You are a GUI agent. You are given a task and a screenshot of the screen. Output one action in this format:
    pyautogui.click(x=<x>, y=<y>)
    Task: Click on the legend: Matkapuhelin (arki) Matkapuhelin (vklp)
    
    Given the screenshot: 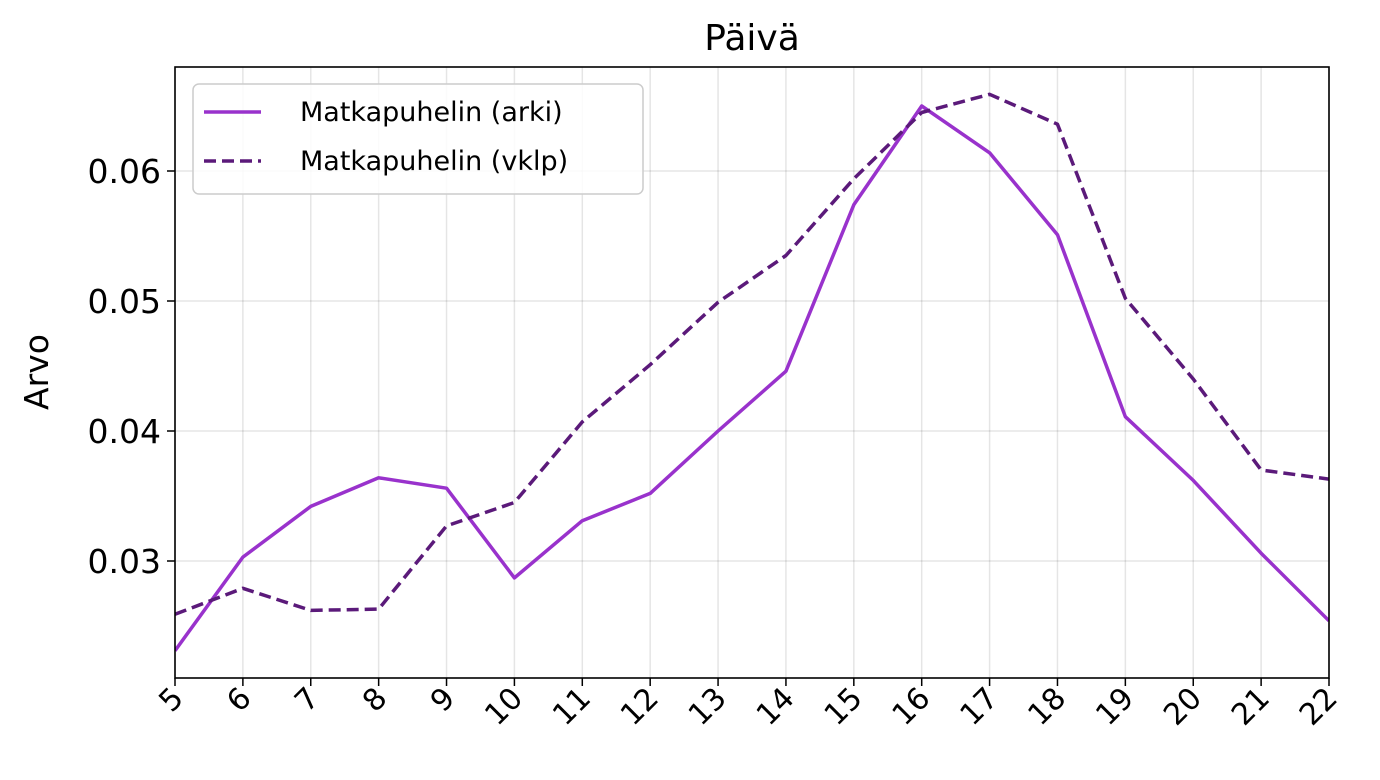 What is the action you would take?
    pyautogui.click(x=418, y=139)
    